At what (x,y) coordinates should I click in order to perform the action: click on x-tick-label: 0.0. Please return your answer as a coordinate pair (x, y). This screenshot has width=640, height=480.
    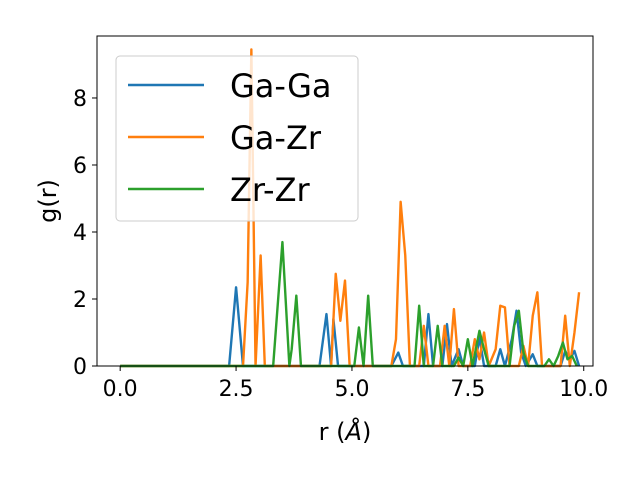
    Looking at the image, I should click on (120, 389).